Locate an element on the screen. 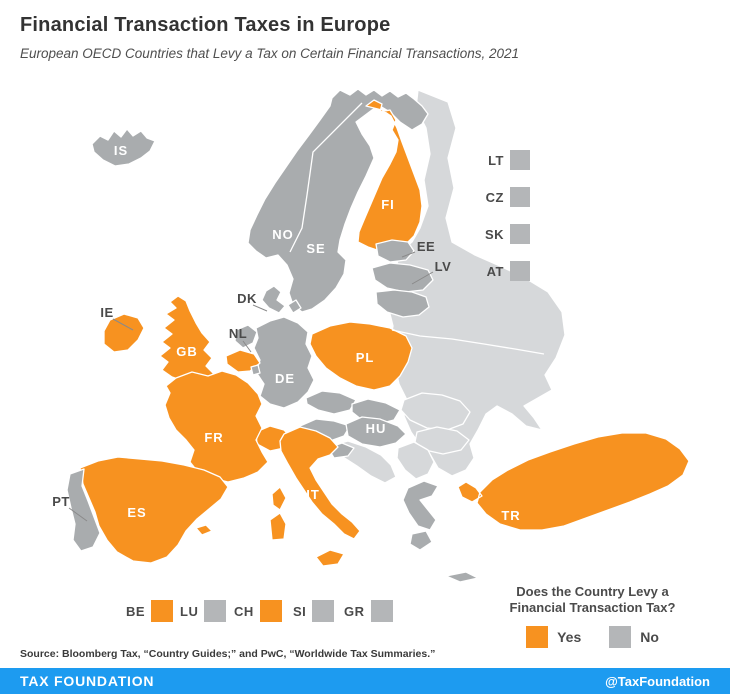 This screenshot has height=694, width=730. map-label-it: IT is located at coordinates (313, 494).